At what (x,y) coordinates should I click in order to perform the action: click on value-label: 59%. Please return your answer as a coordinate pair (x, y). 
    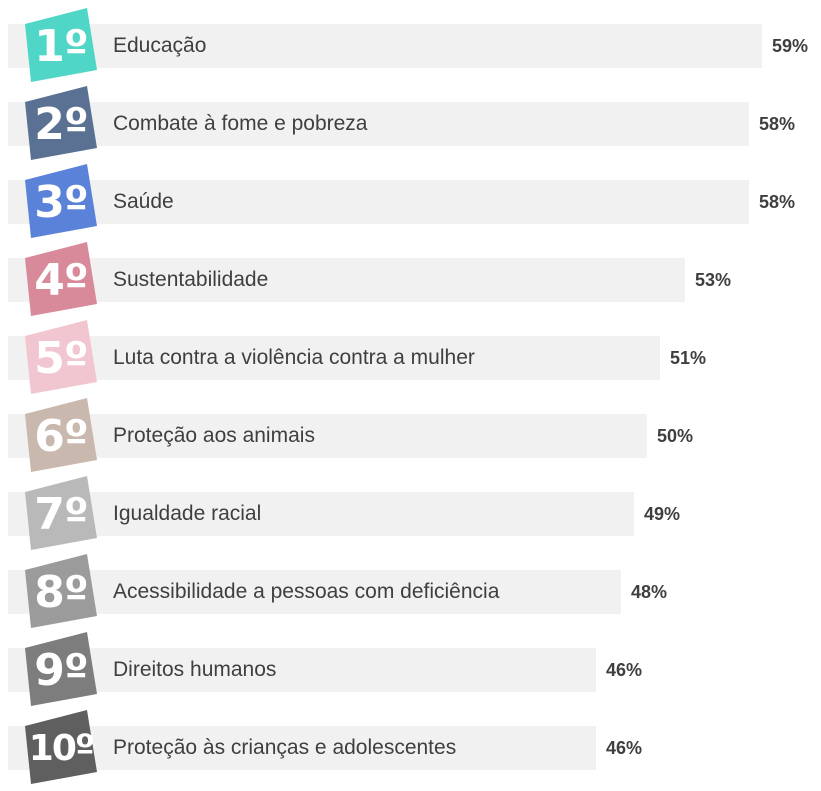
    Looking at the image, I should click on (790, 46).